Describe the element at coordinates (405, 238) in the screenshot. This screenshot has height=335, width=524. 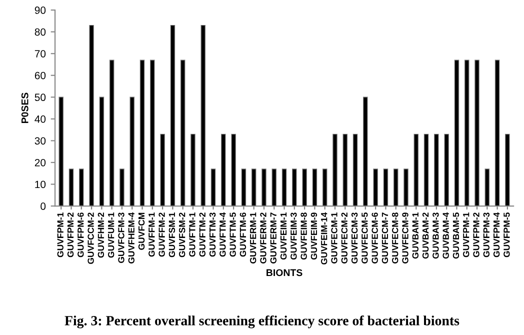
I see `x-tick-label: GUVFECM-9` at that location.